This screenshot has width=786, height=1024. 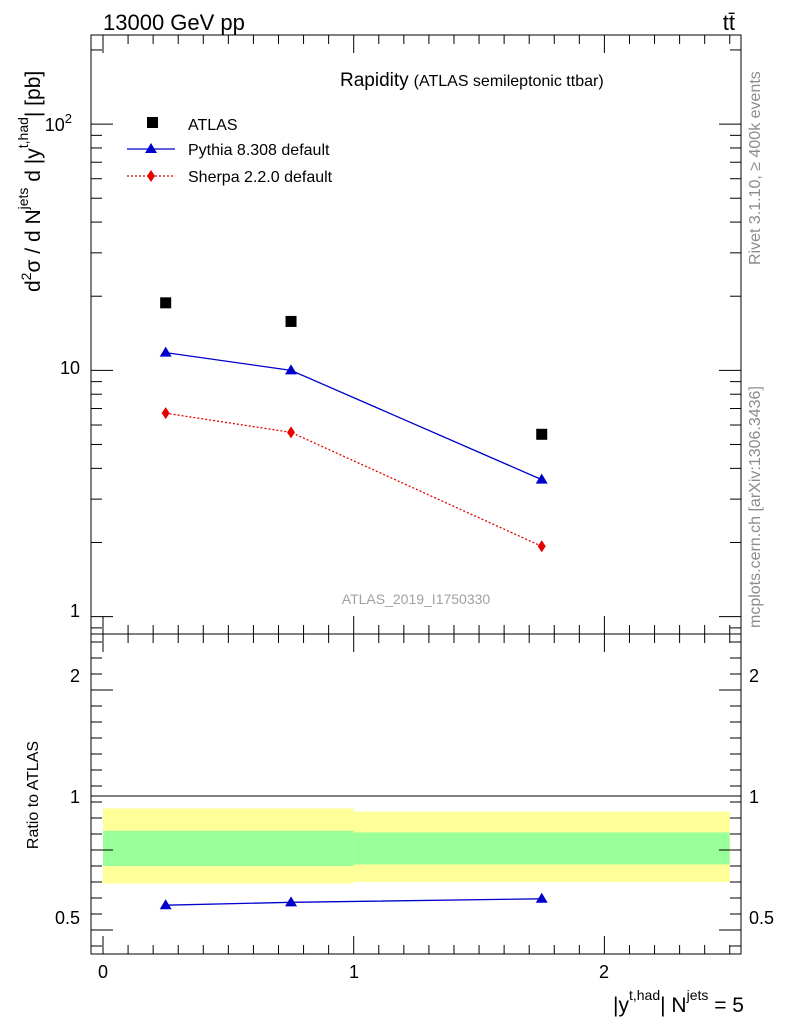 I want to click on process-label: tt̄, so click(x=729, y=22).